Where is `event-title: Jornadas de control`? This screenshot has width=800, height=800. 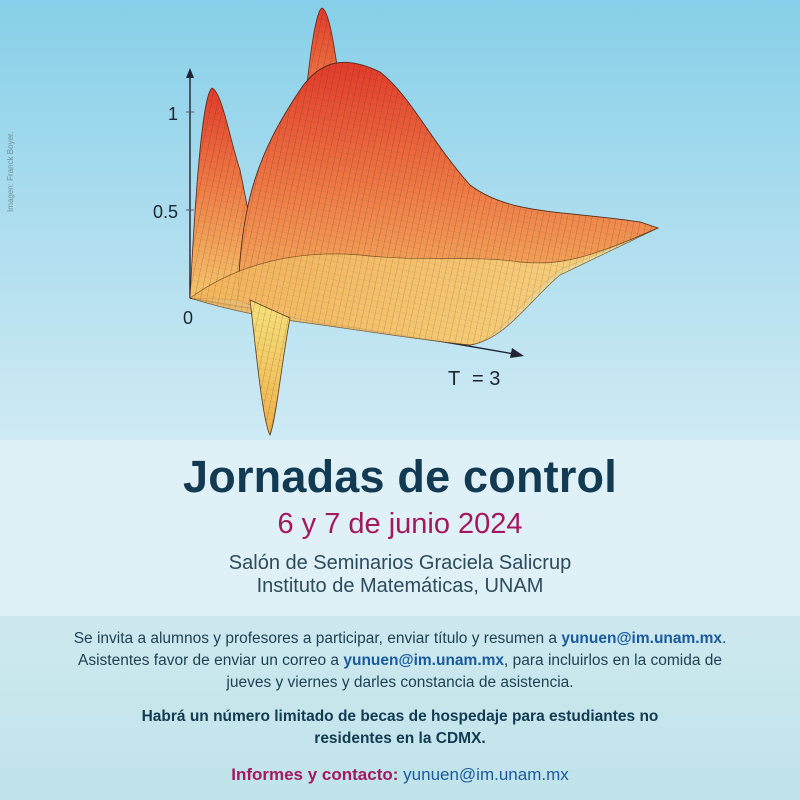
event-title: Jornadas de control is located at coordinates (400, 476).